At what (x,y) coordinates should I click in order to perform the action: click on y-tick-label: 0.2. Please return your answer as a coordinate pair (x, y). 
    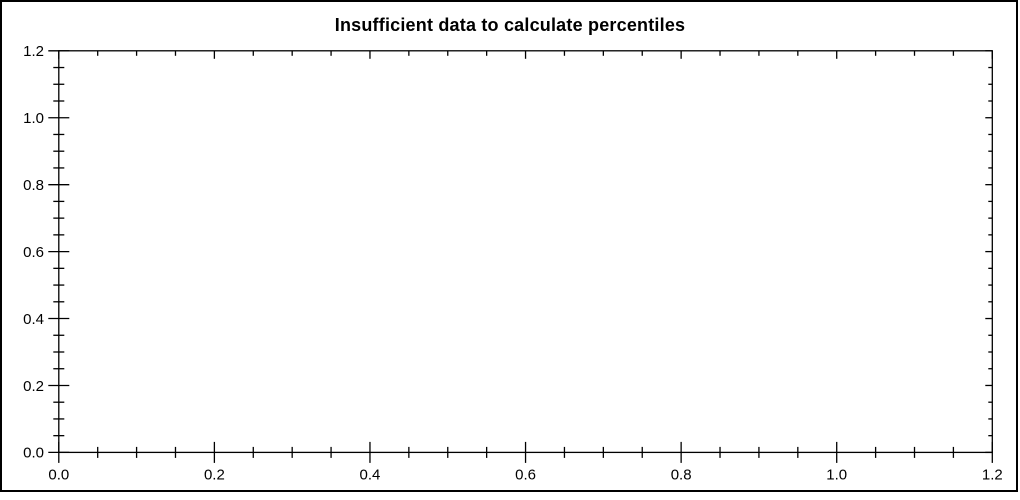
    Looking at the image, I should click on (33, 386).